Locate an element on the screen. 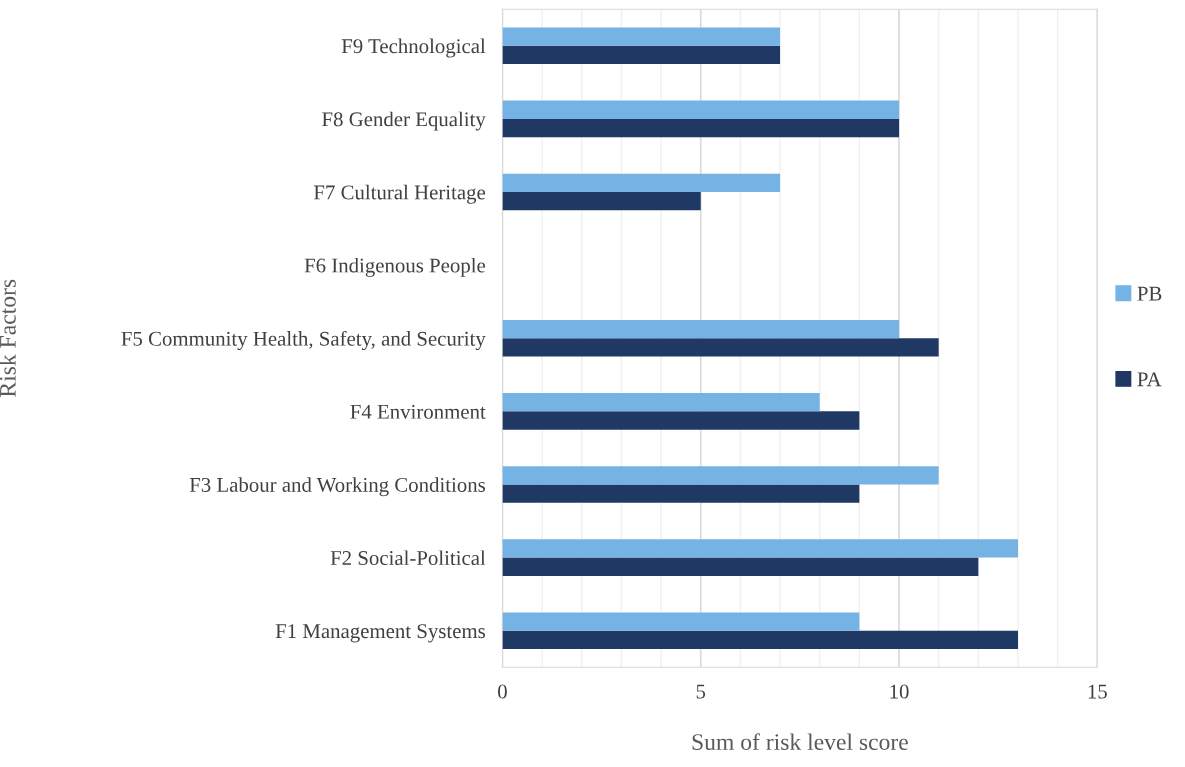 This screenshot has height=767, width=1185. y-tick-label: F2 Social-Political is located at coordinates (408, 558).